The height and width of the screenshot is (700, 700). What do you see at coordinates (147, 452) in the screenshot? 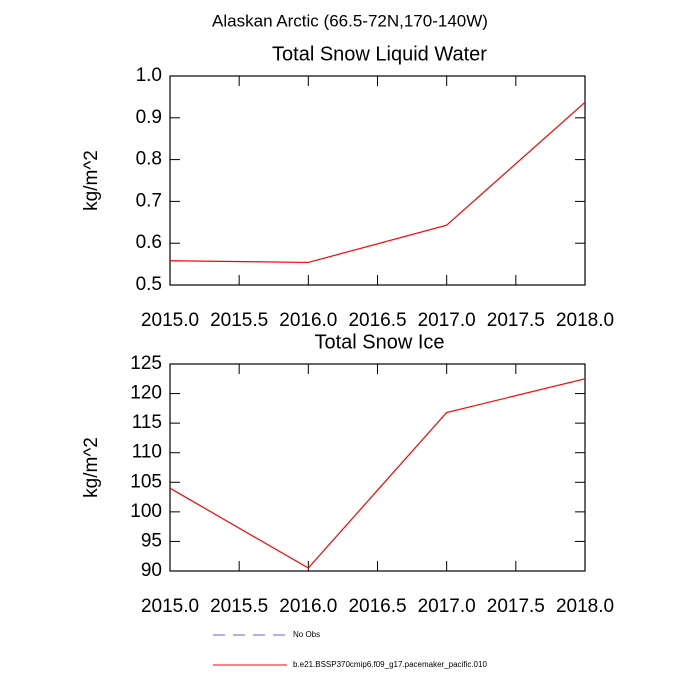
I see `y-tick-label: 110` at bounding box center [147, 452].